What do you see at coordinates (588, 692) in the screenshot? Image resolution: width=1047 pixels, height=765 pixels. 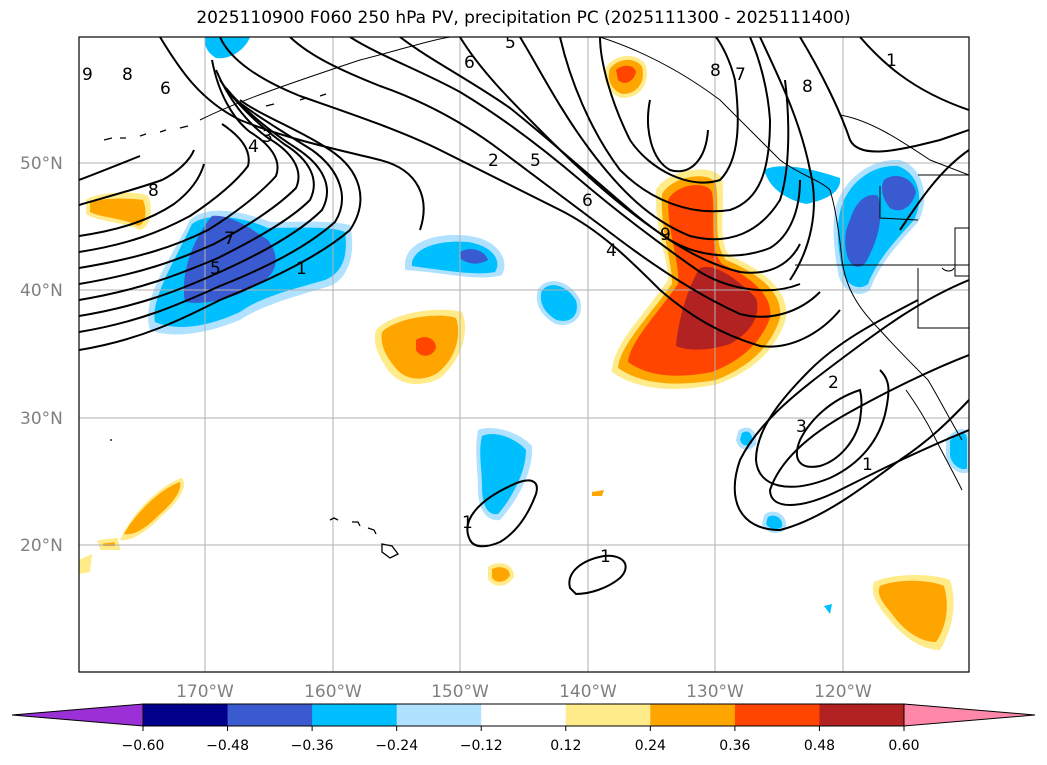 I see `lon-tick-label: 140°W` at bounding box center [588, 692].